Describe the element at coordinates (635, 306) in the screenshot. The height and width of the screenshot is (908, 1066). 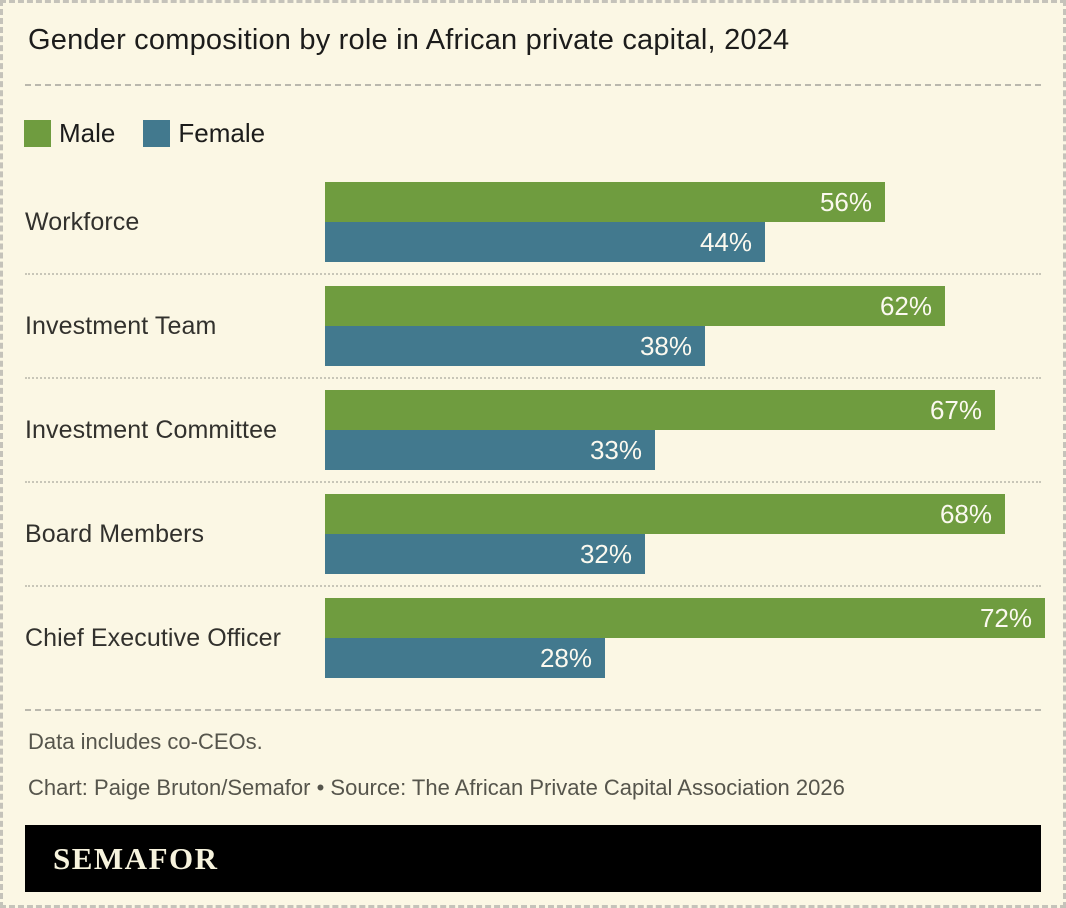
I see `male-bar: 62%` at that location.